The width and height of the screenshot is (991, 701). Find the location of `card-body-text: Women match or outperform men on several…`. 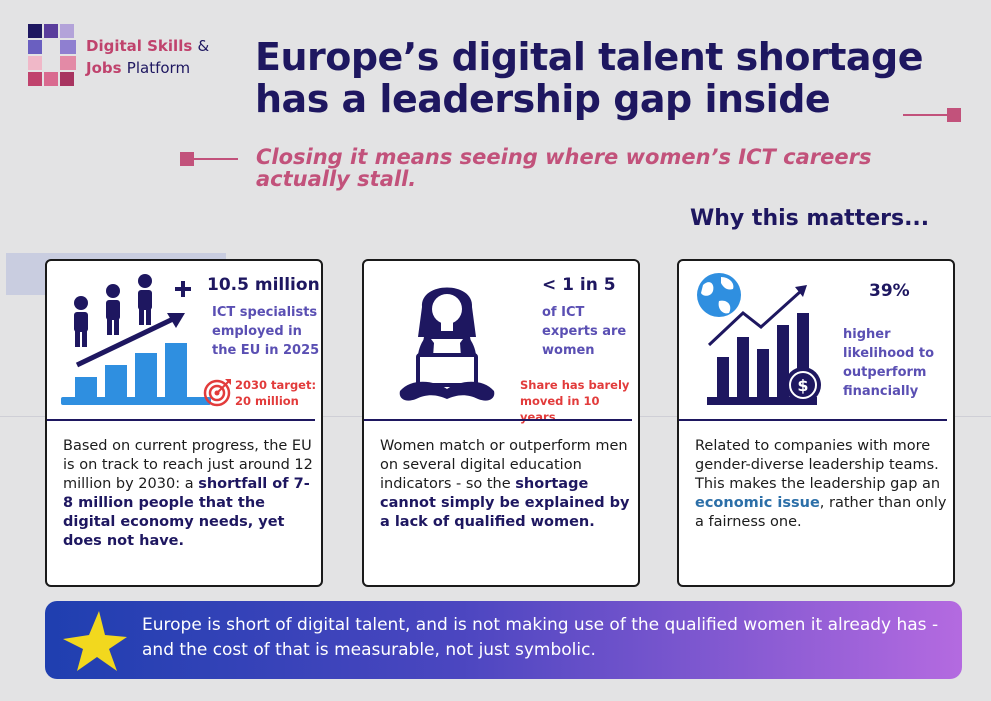

card-body-text: Women match or outperform men on several… is located at coordinates (505, 484).